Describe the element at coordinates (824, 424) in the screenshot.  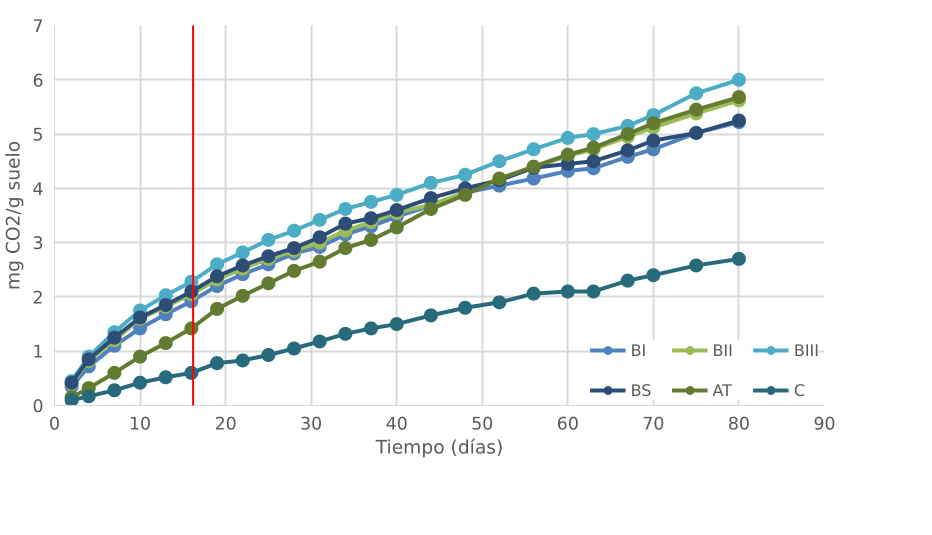
I see `x-tick-label: 90` at that location.